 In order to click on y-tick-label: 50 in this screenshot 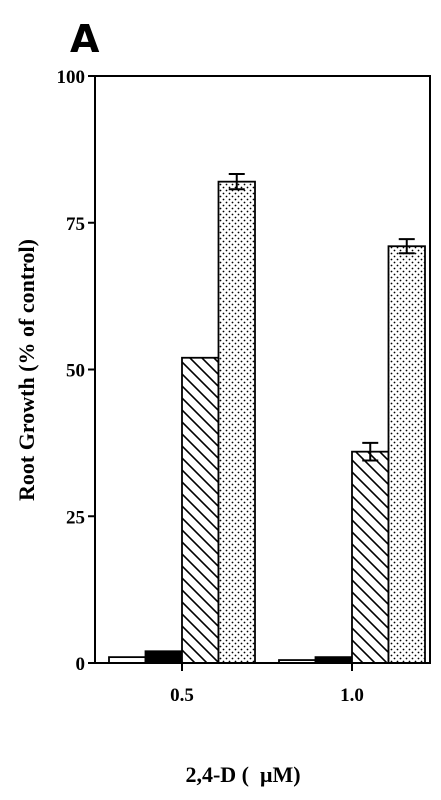, I will do `click(75, 371)`.